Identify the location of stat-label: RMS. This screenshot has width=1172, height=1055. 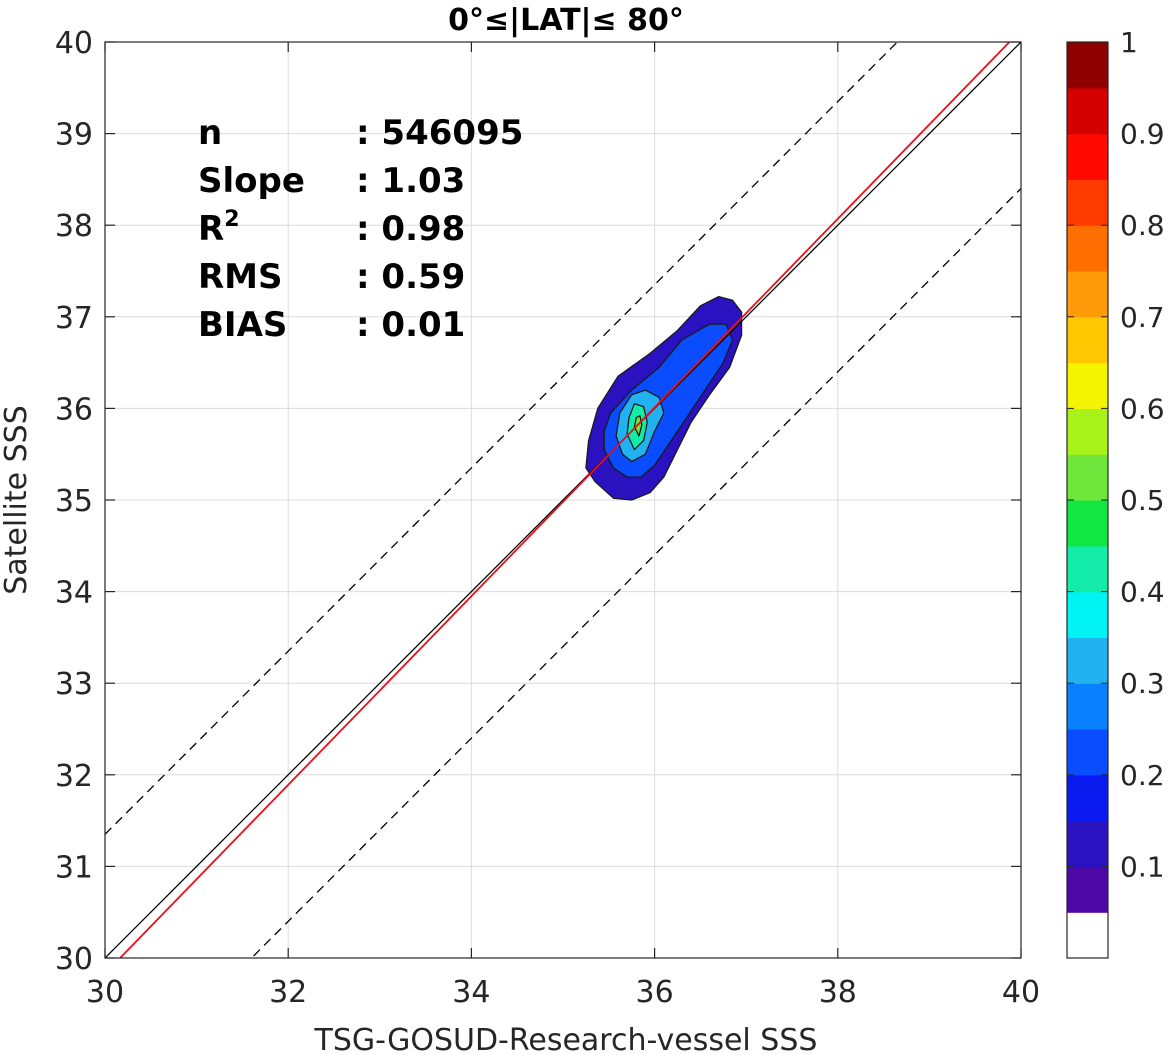
(240, 277).